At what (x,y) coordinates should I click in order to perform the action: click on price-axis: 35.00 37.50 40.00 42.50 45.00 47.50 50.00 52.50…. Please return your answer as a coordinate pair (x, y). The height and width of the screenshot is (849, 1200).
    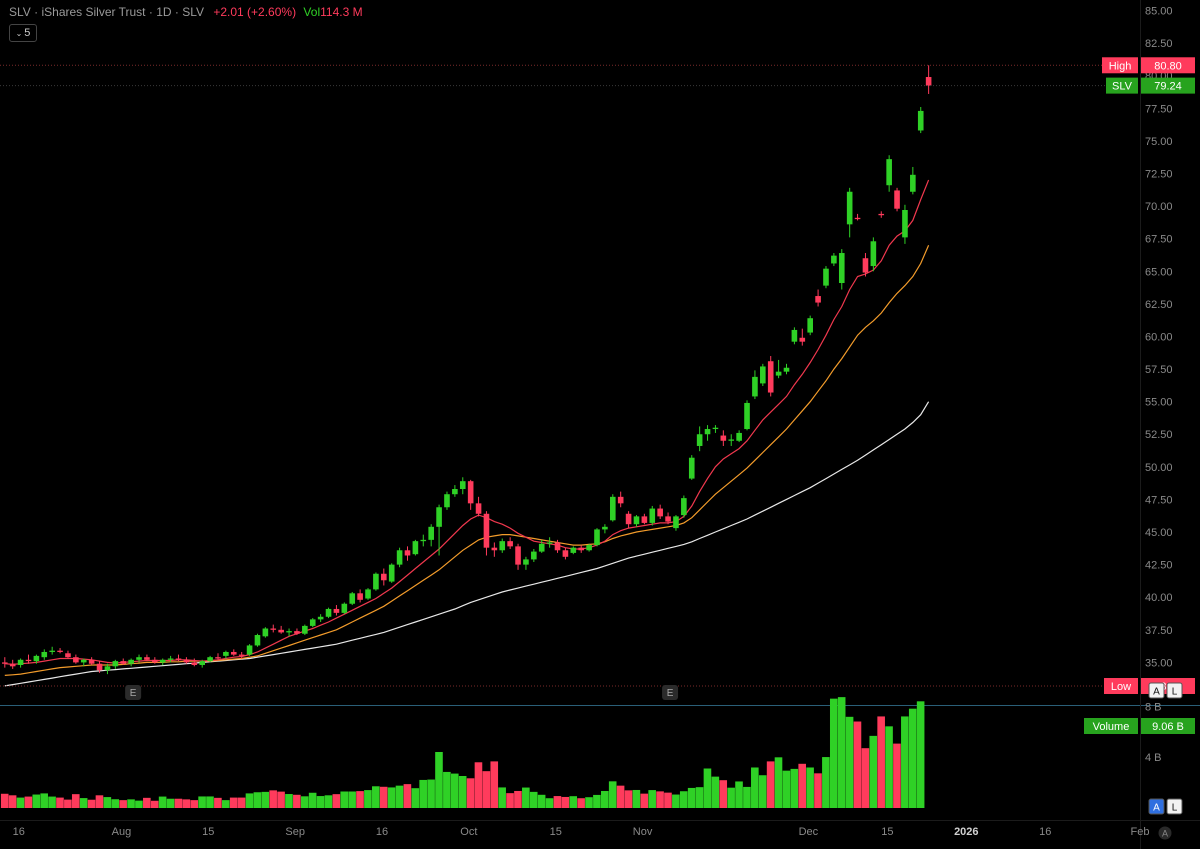
    Looking at the image, I should click on (1159, 338).